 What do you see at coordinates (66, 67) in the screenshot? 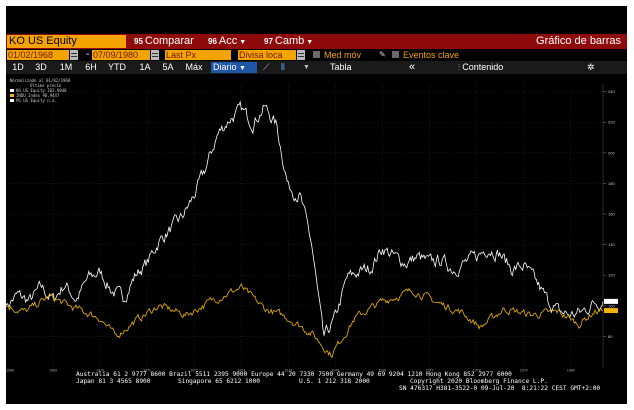
I see `period-1m: 1M` at bounding box center [66, 67].